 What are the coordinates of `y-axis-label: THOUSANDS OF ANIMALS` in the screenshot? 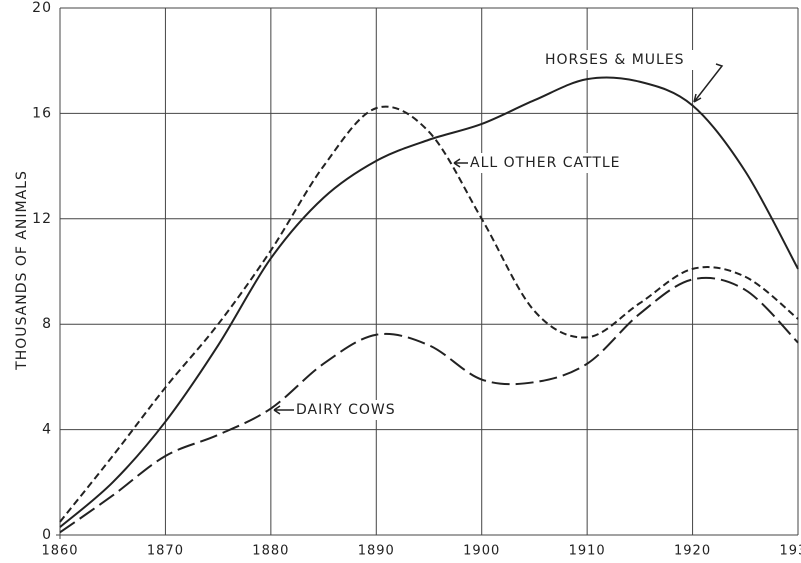 It's located at (22, 270).